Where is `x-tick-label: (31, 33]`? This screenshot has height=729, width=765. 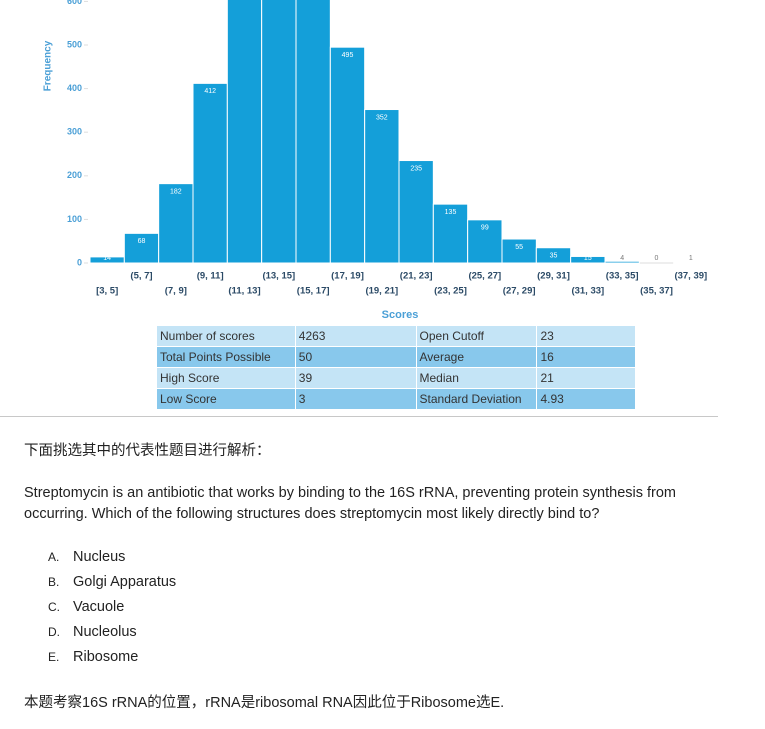
x-tick-label: (31, 33] is located at coordinates (587, 291).